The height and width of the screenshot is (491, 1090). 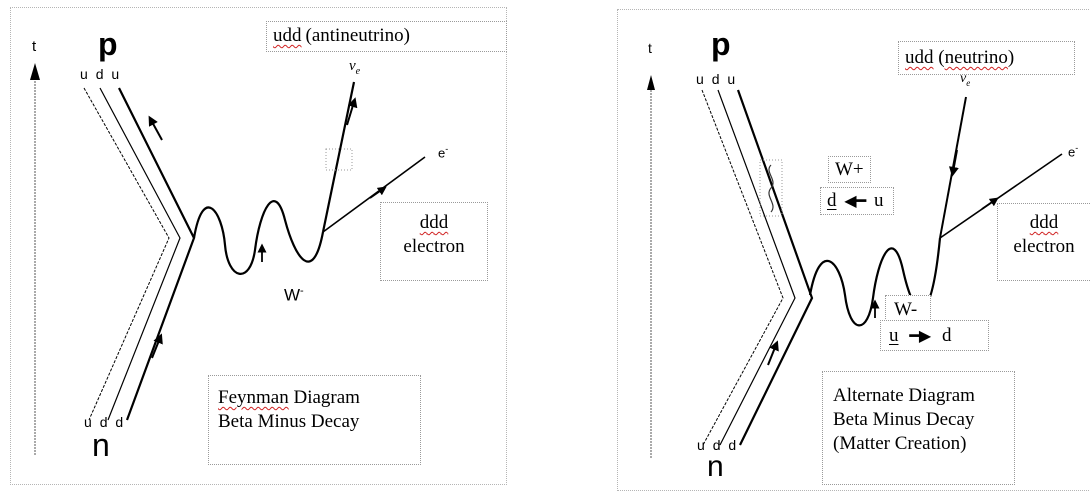 What do you see at coordinates (34, 46) in the screenshot?
I see `time-axis-label: t` at bounding box center [34, 46].